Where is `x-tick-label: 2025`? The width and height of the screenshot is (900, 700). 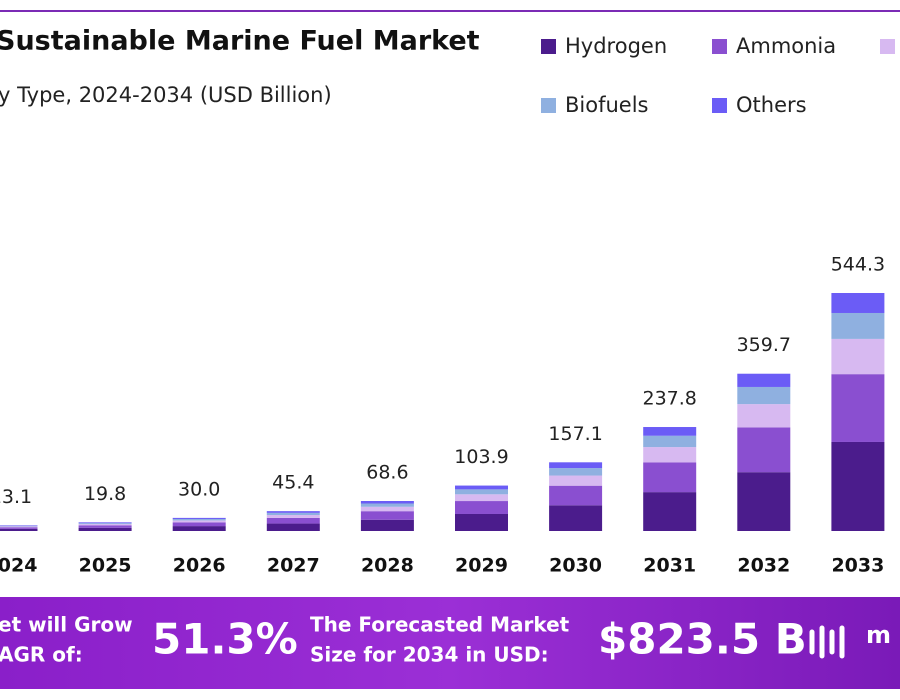 x-tick-label: 2025 is located at coordinates (105, 566).